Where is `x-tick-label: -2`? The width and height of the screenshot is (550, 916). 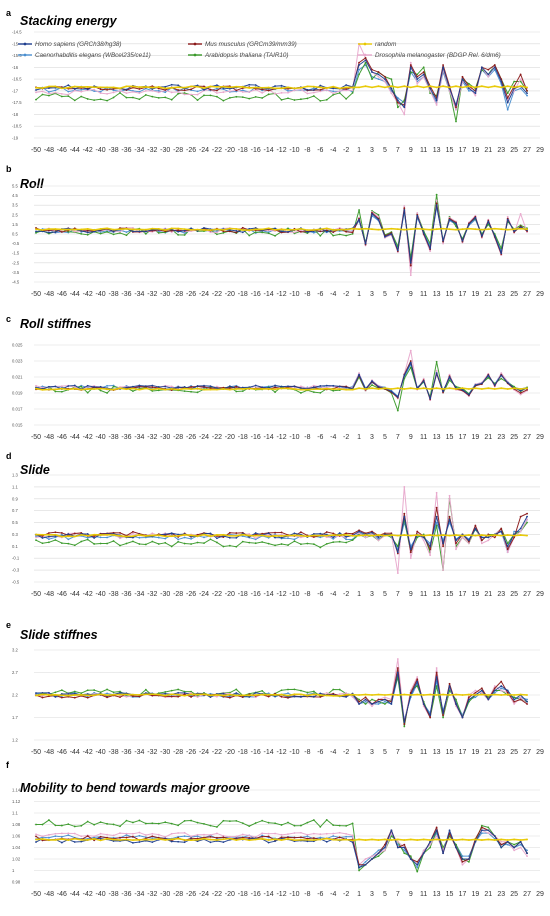 x-tick-label: -2 is located at coordinates (346, 294).